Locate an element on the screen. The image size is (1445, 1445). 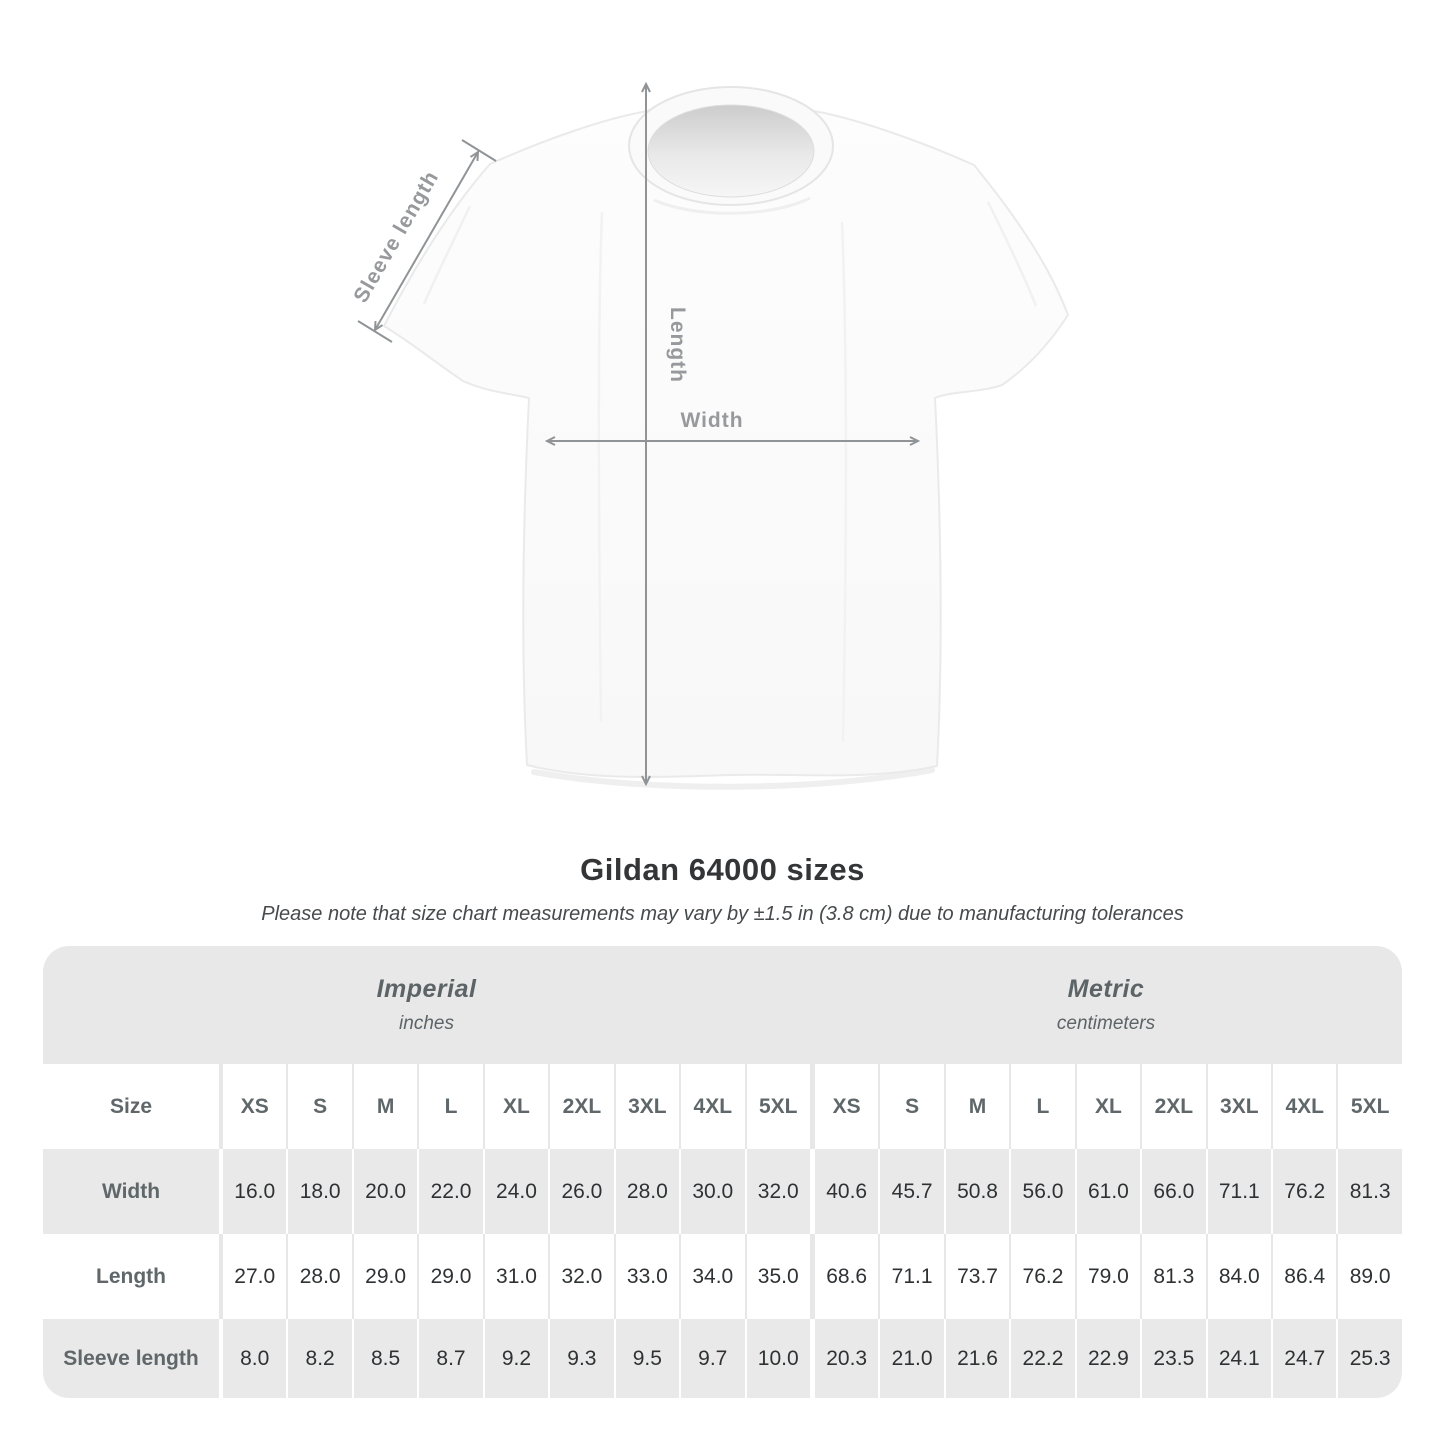
row-label-sleeve: Sleeve length is located at coordinates (131, 1358).